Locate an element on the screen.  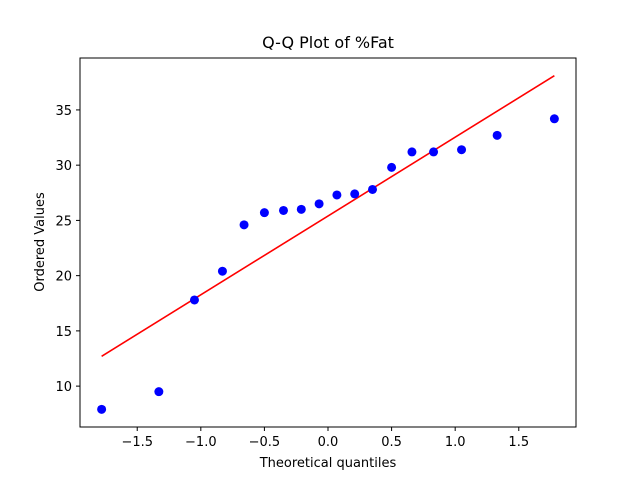
x-tick-label: 1.0 is located at coordinates (455, 442).